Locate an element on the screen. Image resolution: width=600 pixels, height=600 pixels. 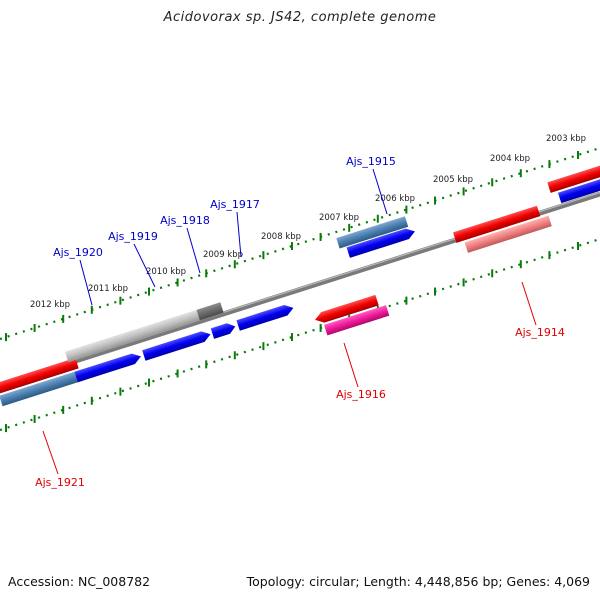
gene-partial-blue is located at coordinates (578, 189).